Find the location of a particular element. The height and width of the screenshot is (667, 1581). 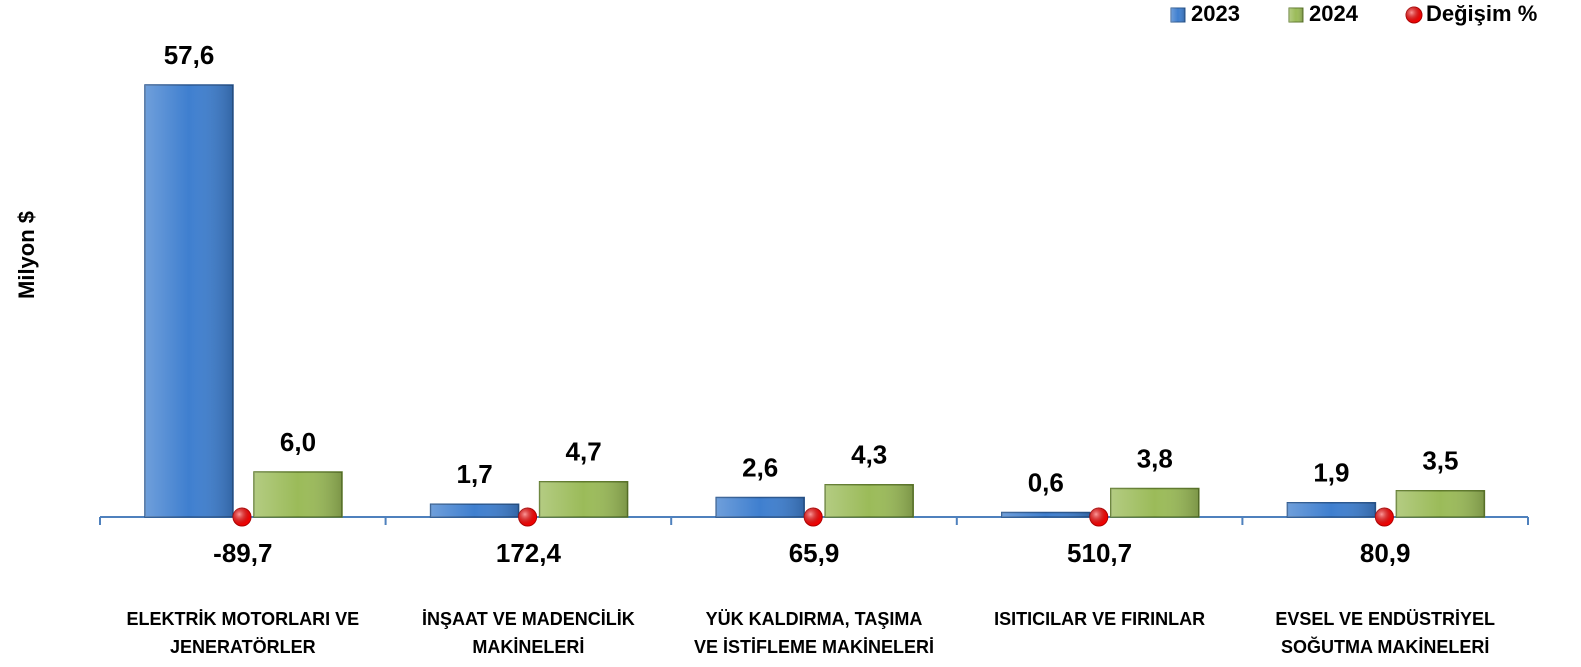

data-label: 2,6 is located at coordinates (760, 467).